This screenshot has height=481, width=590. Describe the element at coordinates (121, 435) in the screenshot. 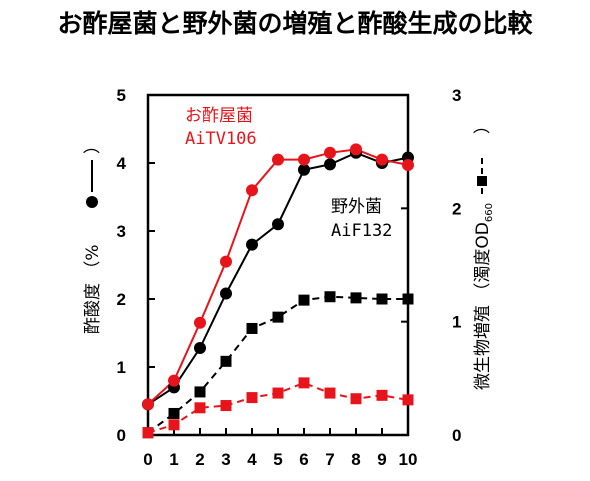

I see `y-left-tick-label: 0` at that location.